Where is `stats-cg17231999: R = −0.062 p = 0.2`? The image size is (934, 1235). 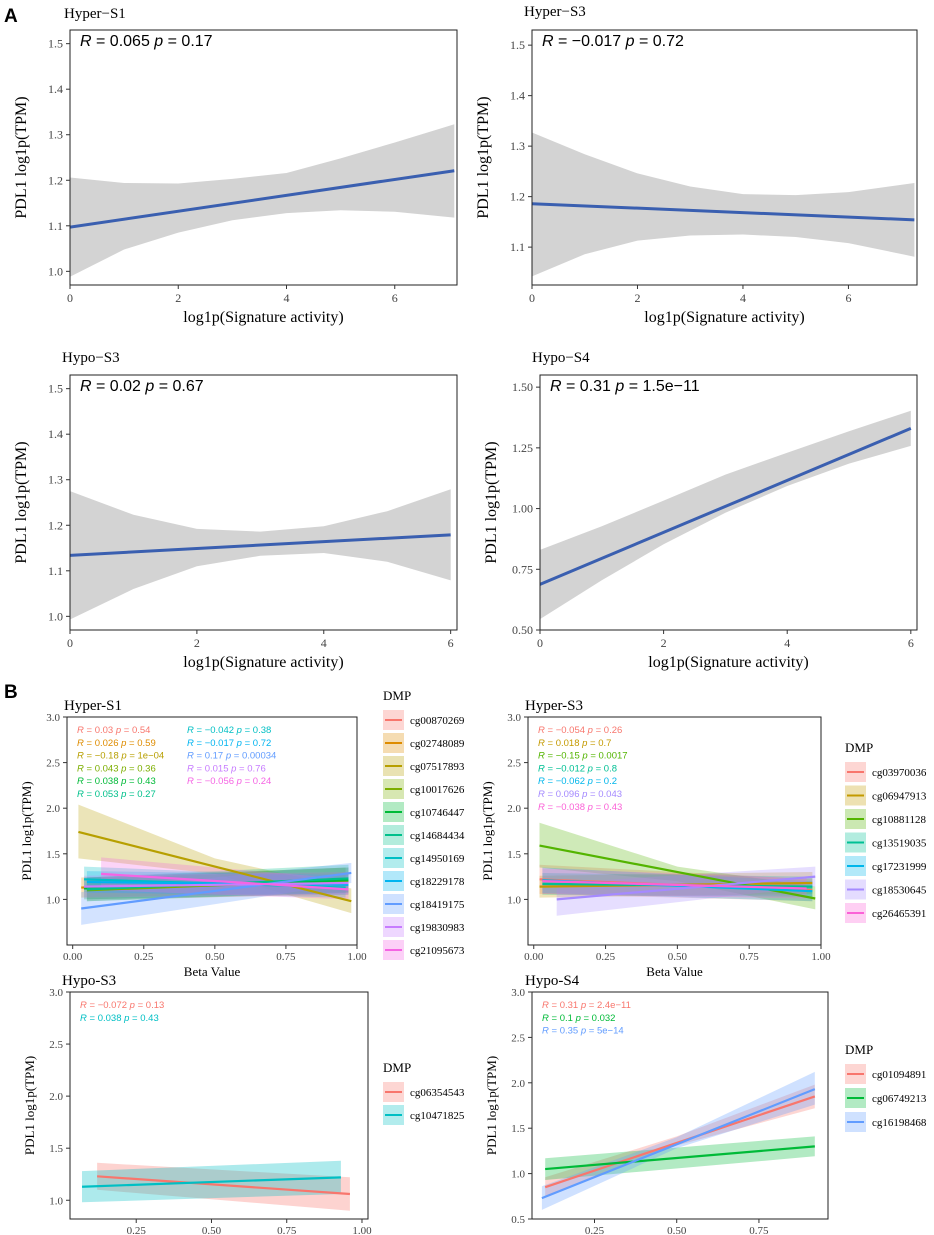
stats-cg17231999: R = −0.062 p = 0.2 is located at coordinates (577, 781).